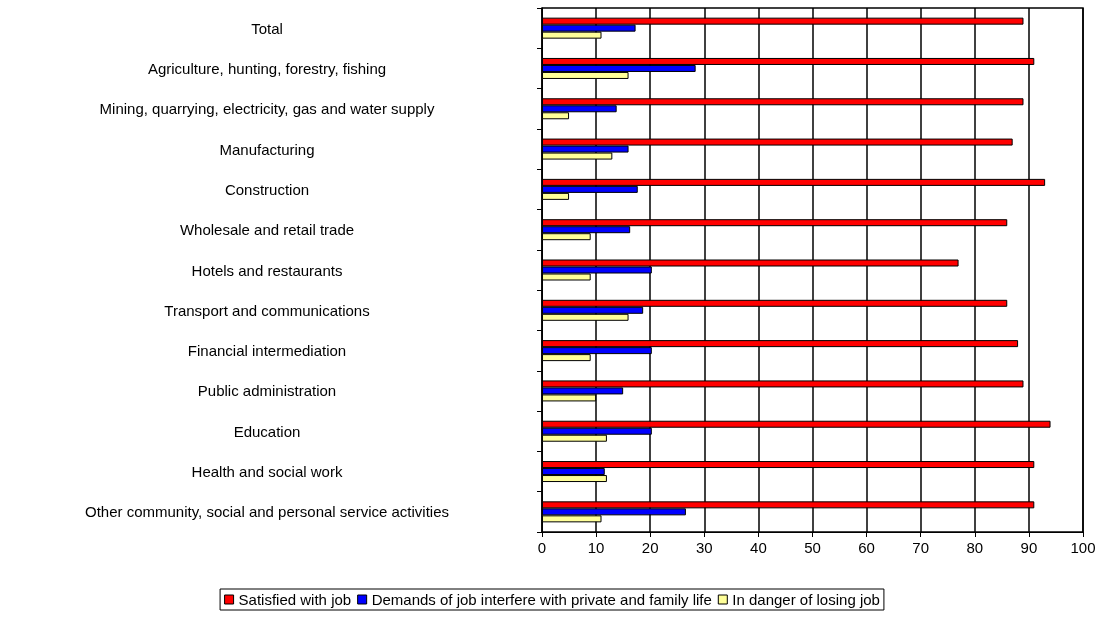  What do you see at coordinates (267, 189) in the screenshot?
I see `y-tick-label: Construction` at bounding box center [267, 189].